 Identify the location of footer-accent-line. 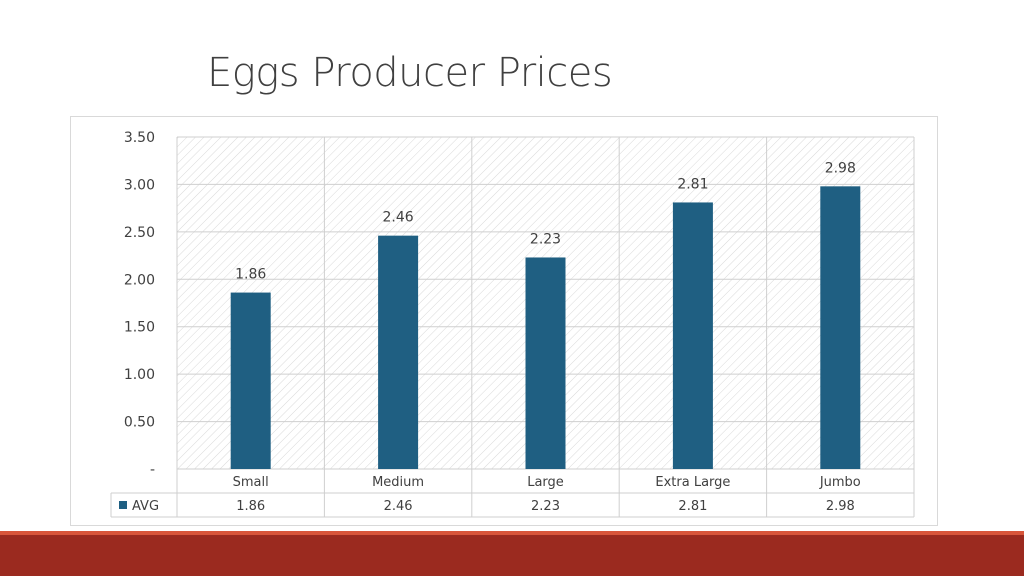
(512, 533).